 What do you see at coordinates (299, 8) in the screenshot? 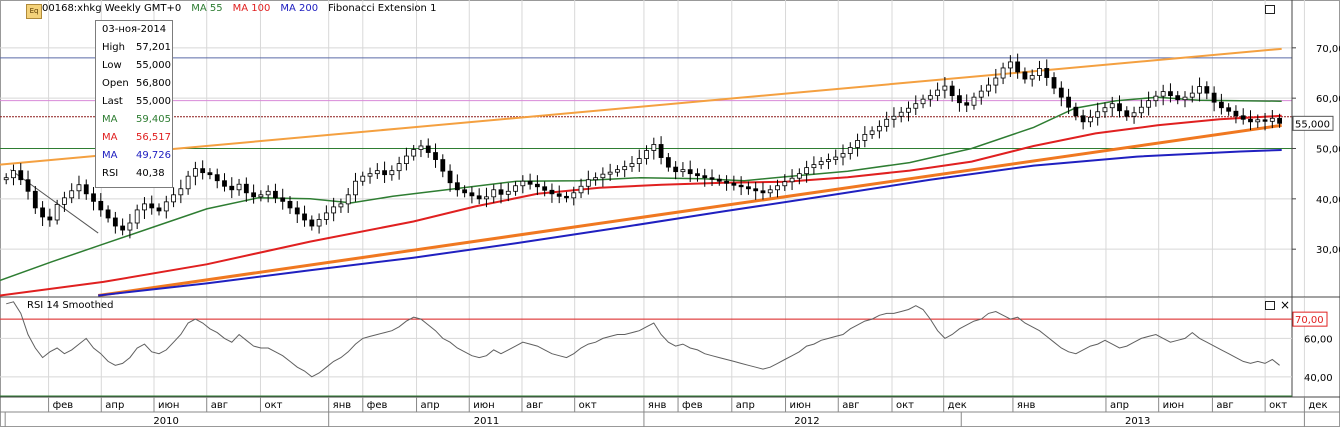
I see `ma200-label: MA 200` at bounding box center [299, 8].